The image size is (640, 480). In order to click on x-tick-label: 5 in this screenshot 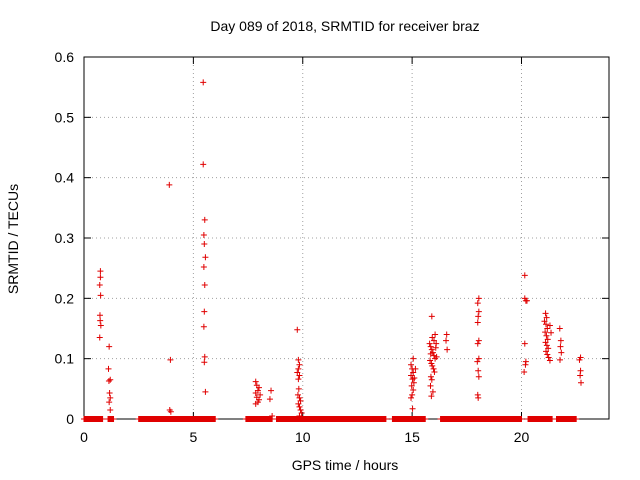, I will do `click(193, 437)`.